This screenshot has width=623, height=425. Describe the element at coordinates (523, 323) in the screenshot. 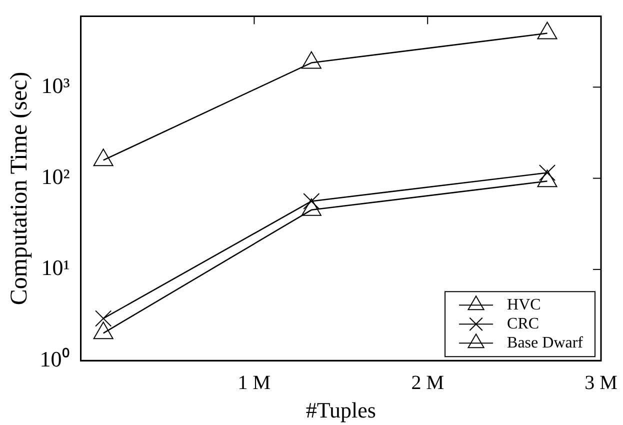

I see `legend-label: CRC` at that location.